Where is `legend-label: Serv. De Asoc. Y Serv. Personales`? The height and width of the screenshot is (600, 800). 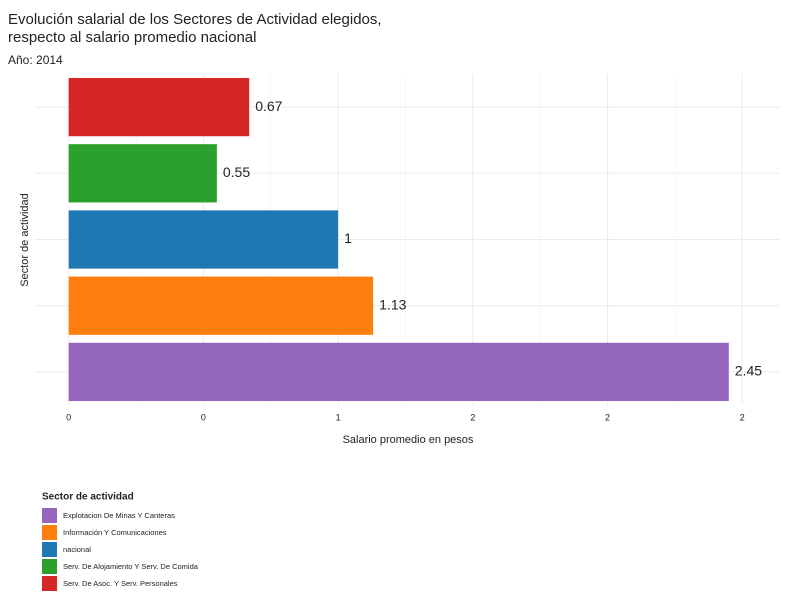 legend-label: Serv. De Asoc. Y Serv. Personales is located at coordinates (120, 583).